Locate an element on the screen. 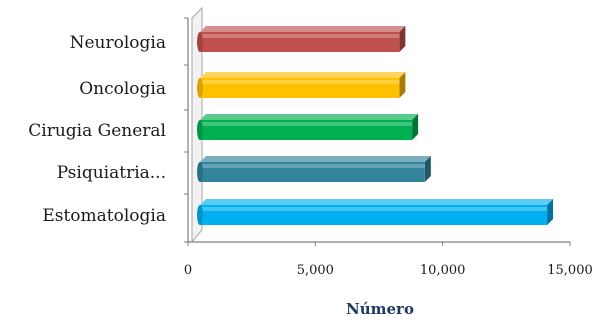 Image resolution: width=601 pixels, height=320 pixels. side-wall is located at coordinates (197, 125).